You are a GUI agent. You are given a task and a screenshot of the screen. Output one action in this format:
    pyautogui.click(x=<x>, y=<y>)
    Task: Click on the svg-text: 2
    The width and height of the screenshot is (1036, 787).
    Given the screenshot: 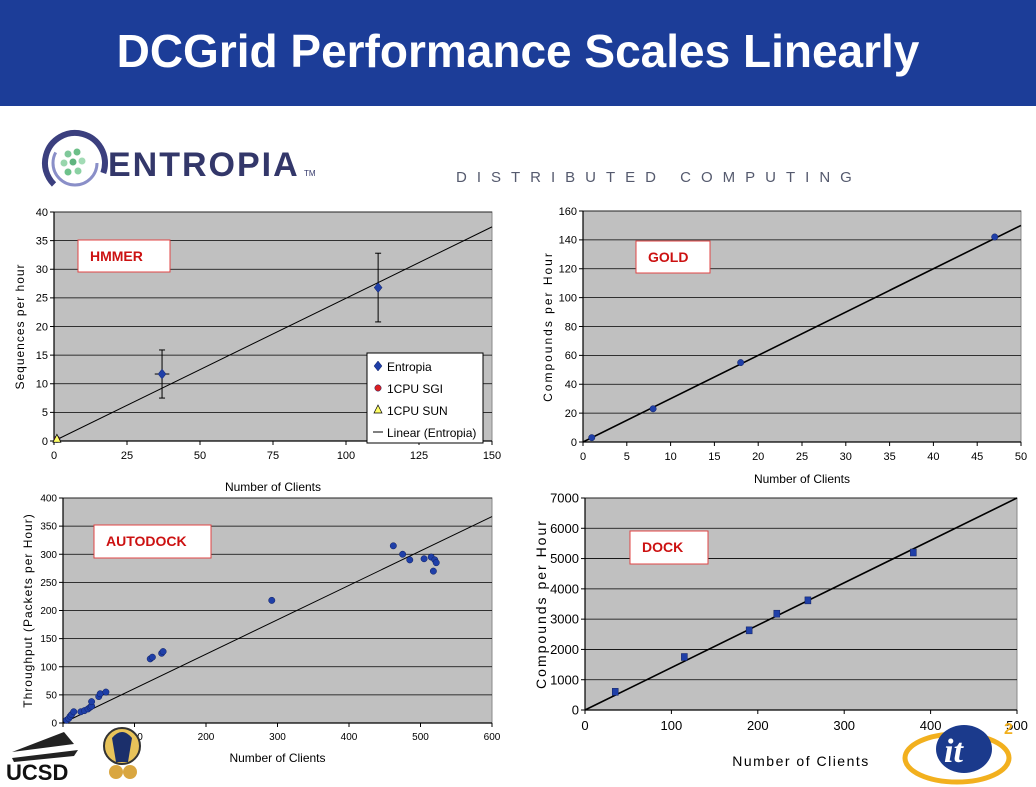 What is the action you would take?
    pyautogui.click(x=1008, y=729)
    